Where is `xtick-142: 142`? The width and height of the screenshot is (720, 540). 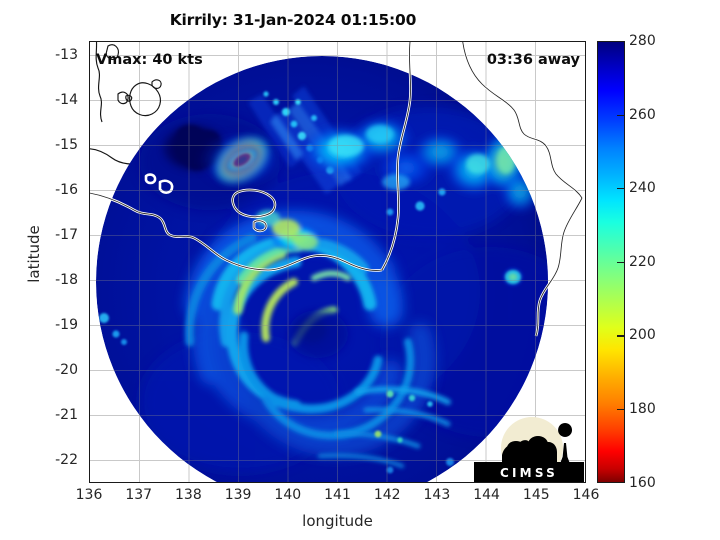
xtick-142: 142 is located at coordinates (387, 495).